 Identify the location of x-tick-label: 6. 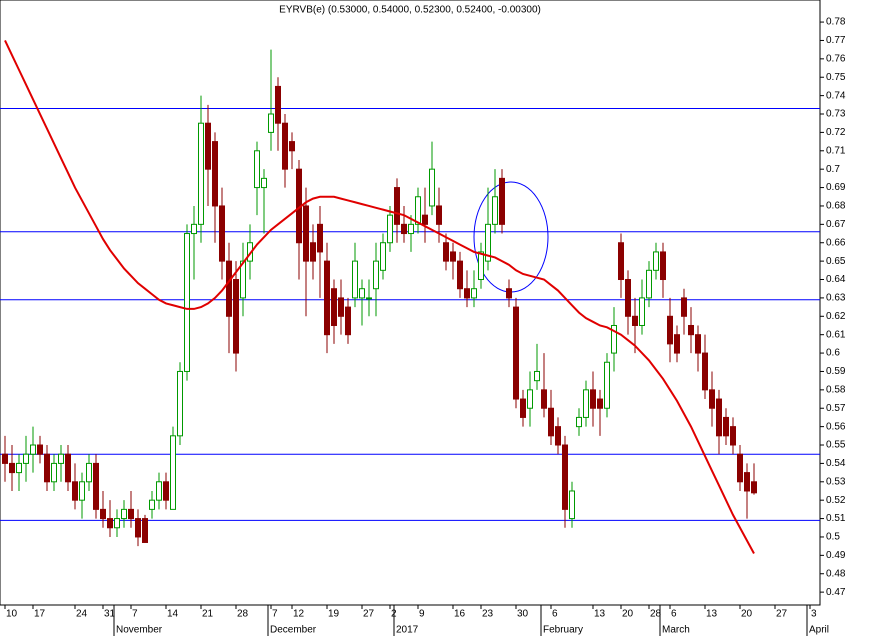
(555, 614).